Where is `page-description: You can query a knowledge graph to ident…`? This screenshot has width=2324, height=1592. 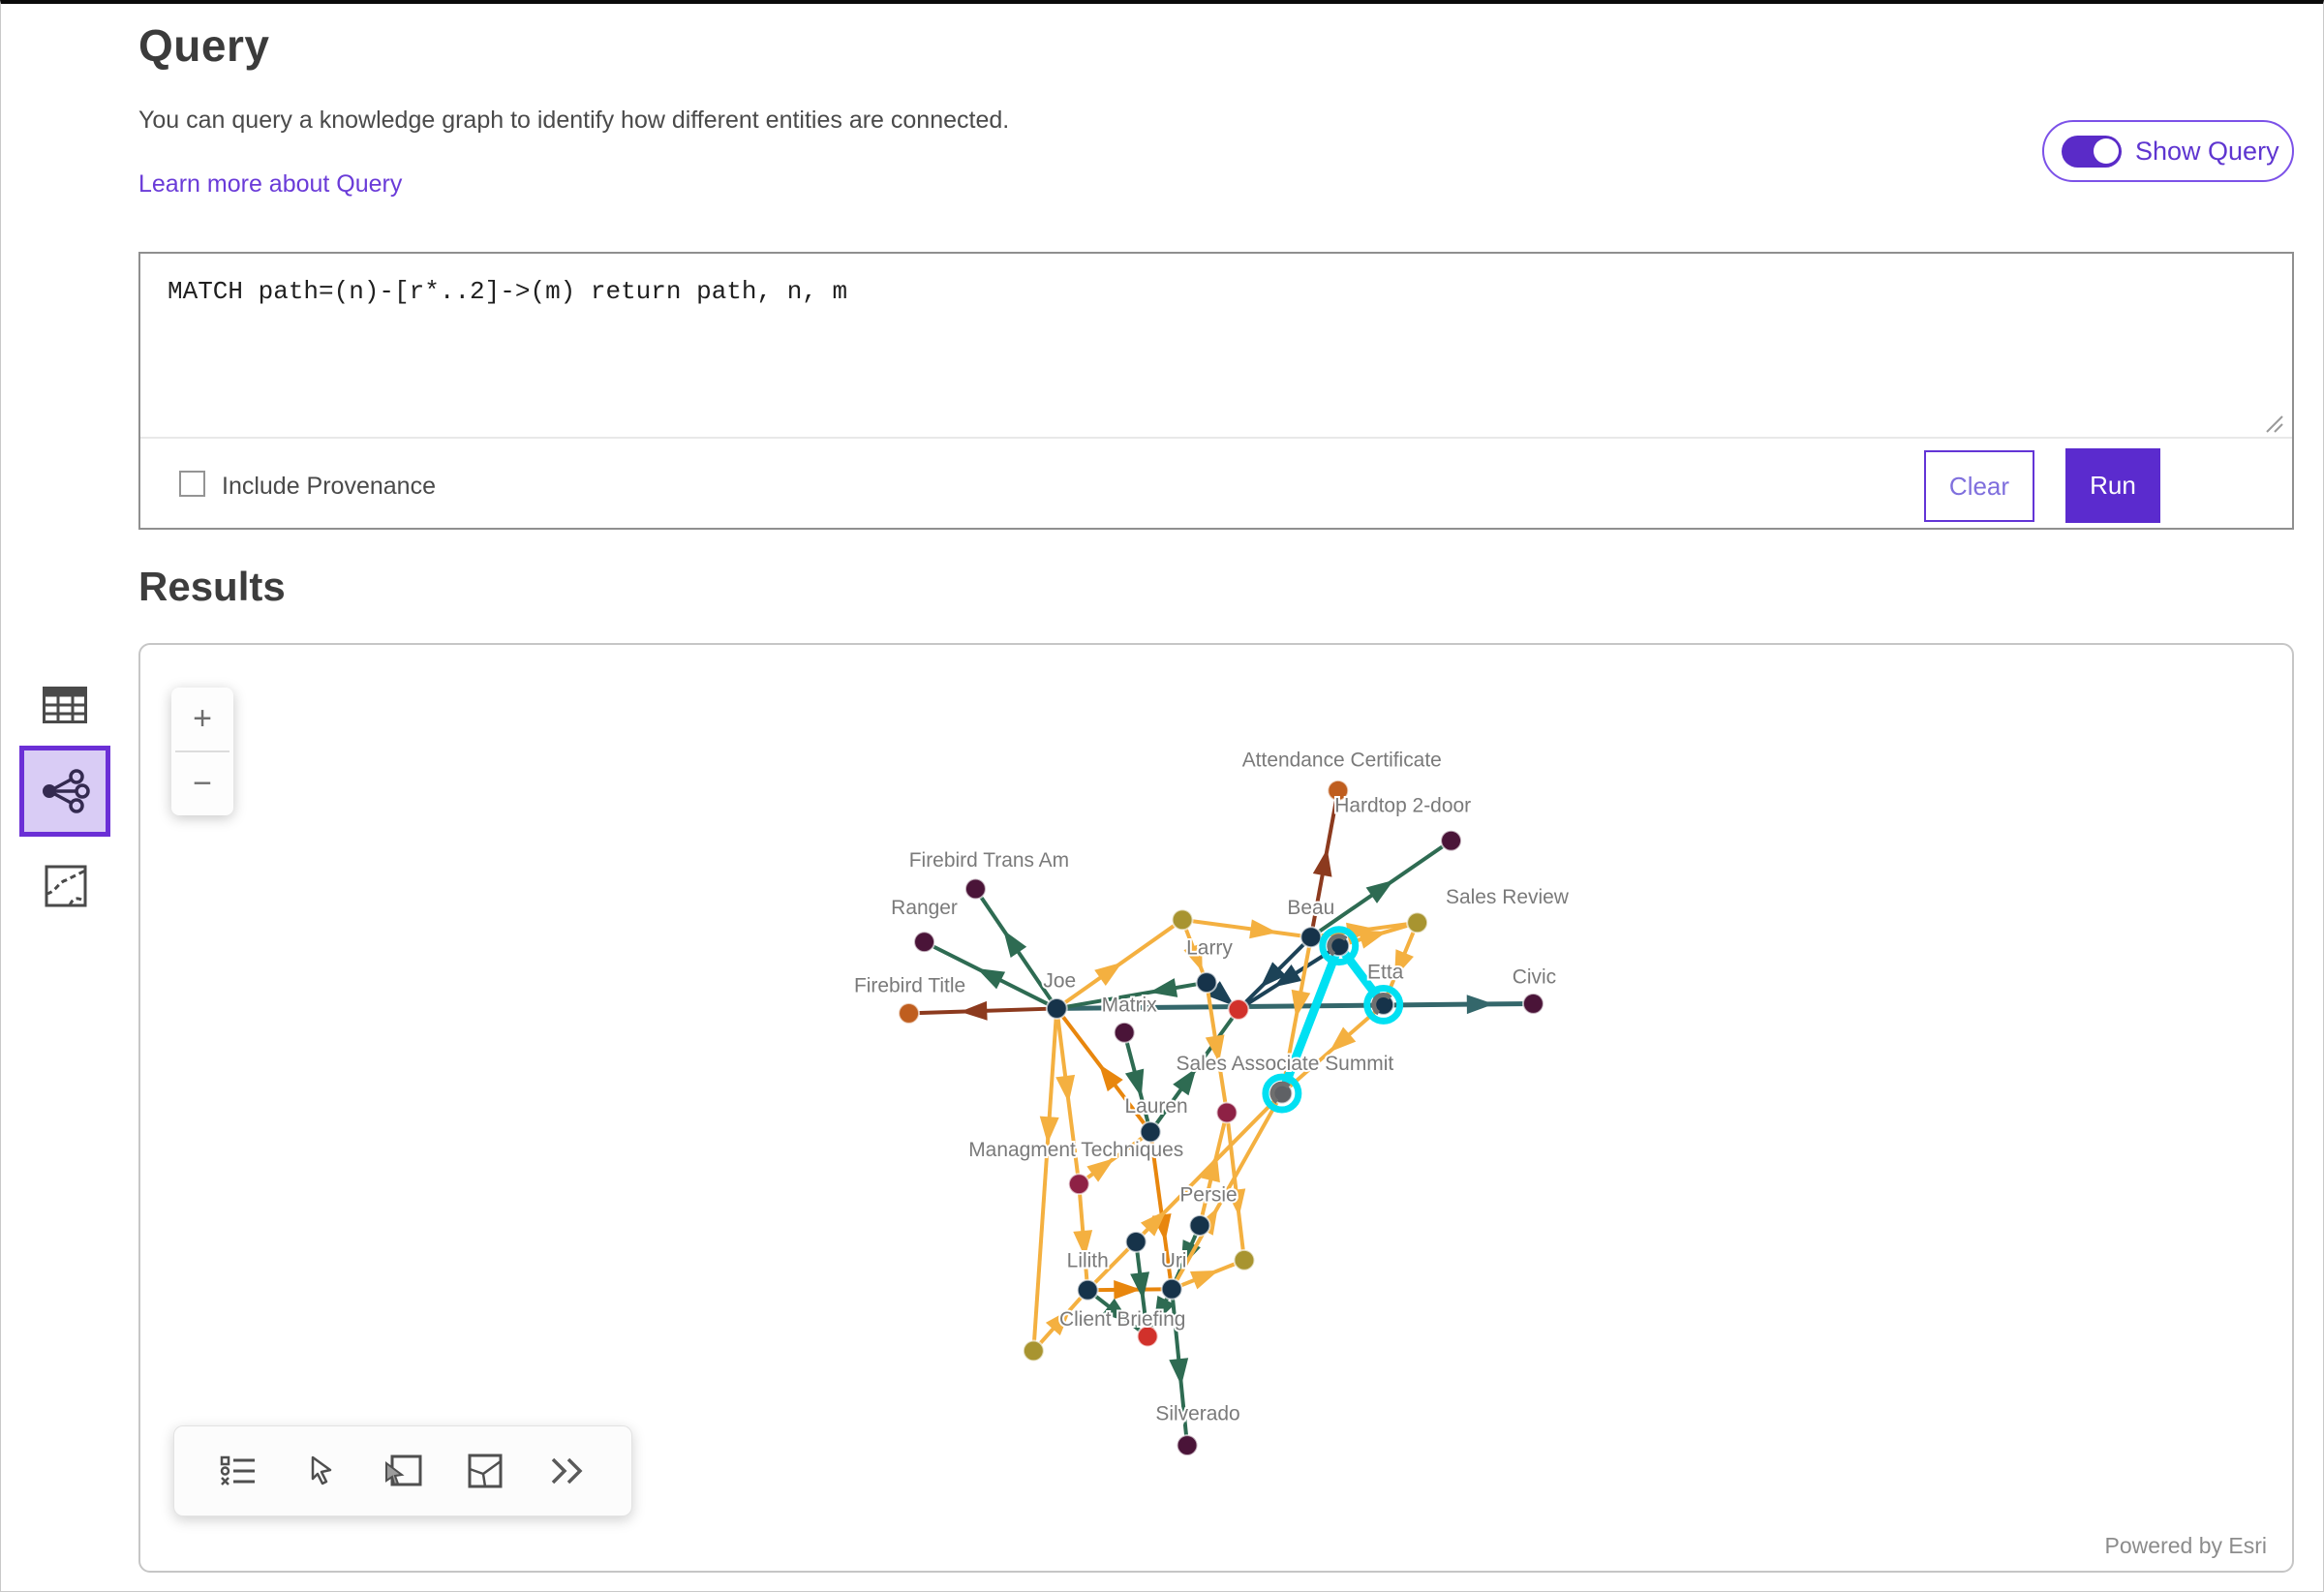
page-description: You can query a knowledge graph to ident… is located at coordinates (574, 121).